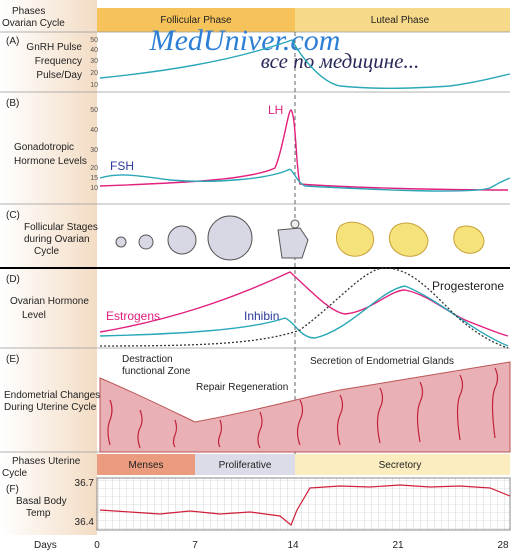 Image resolution: width=515 pixels, height=558 pixels. Describe the element at coordinates (59, 75) in the screenshot. I see `panel-label: Pulse/Day` at that location.